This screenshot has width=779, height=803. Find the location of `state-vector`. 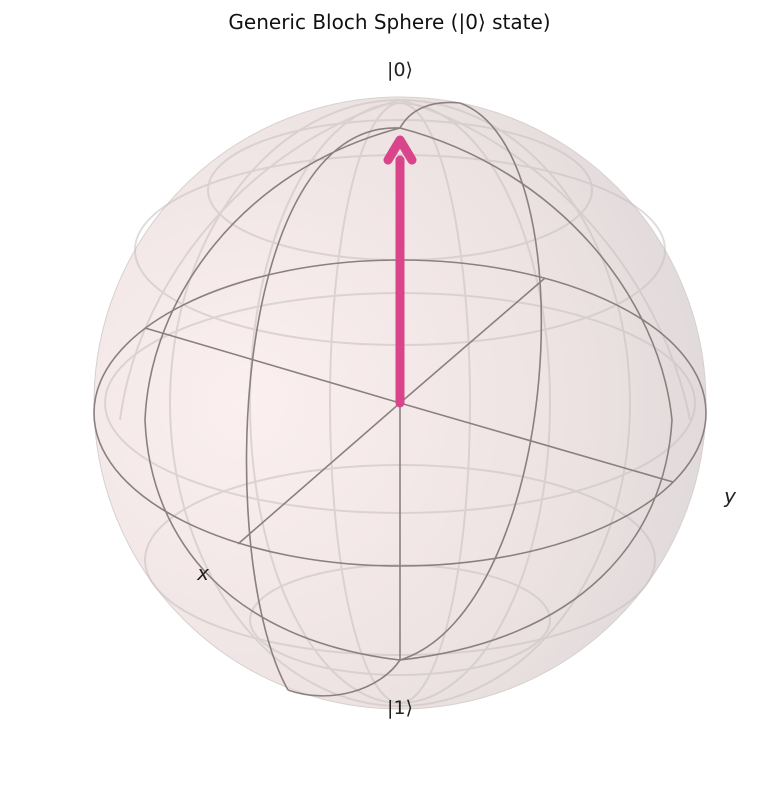

state-vector is located at coordinates (400, 271).